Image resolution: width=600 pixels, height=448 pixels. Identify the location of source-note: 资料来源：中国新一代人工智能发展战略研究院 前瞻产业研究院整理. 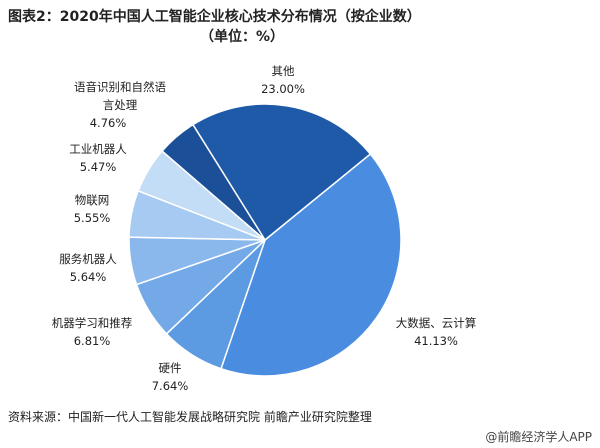
(190, 417).